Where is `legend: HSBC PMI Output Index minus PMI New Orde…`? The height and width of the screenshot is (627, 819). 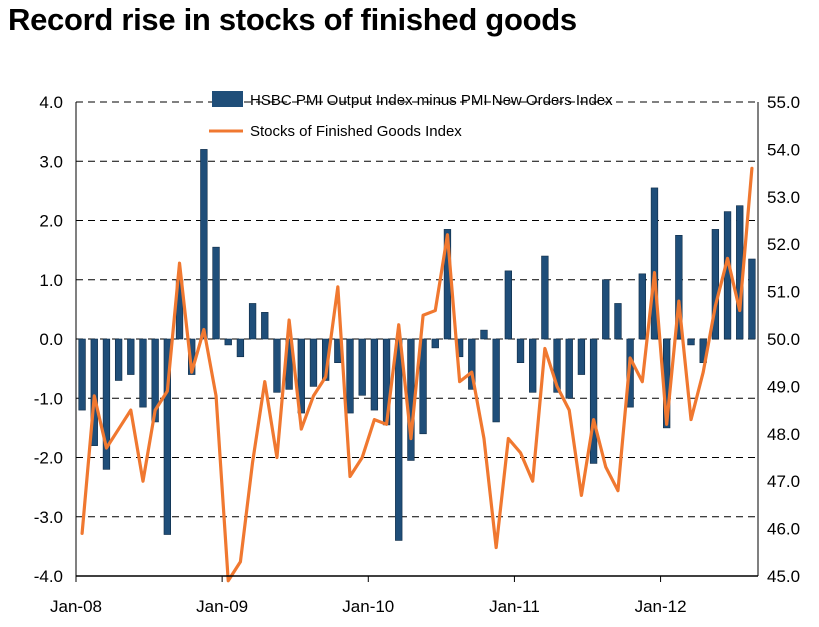
legend: HSBC PMI Output Index minus PMI New Orde… is located at coordinates (411, 115).